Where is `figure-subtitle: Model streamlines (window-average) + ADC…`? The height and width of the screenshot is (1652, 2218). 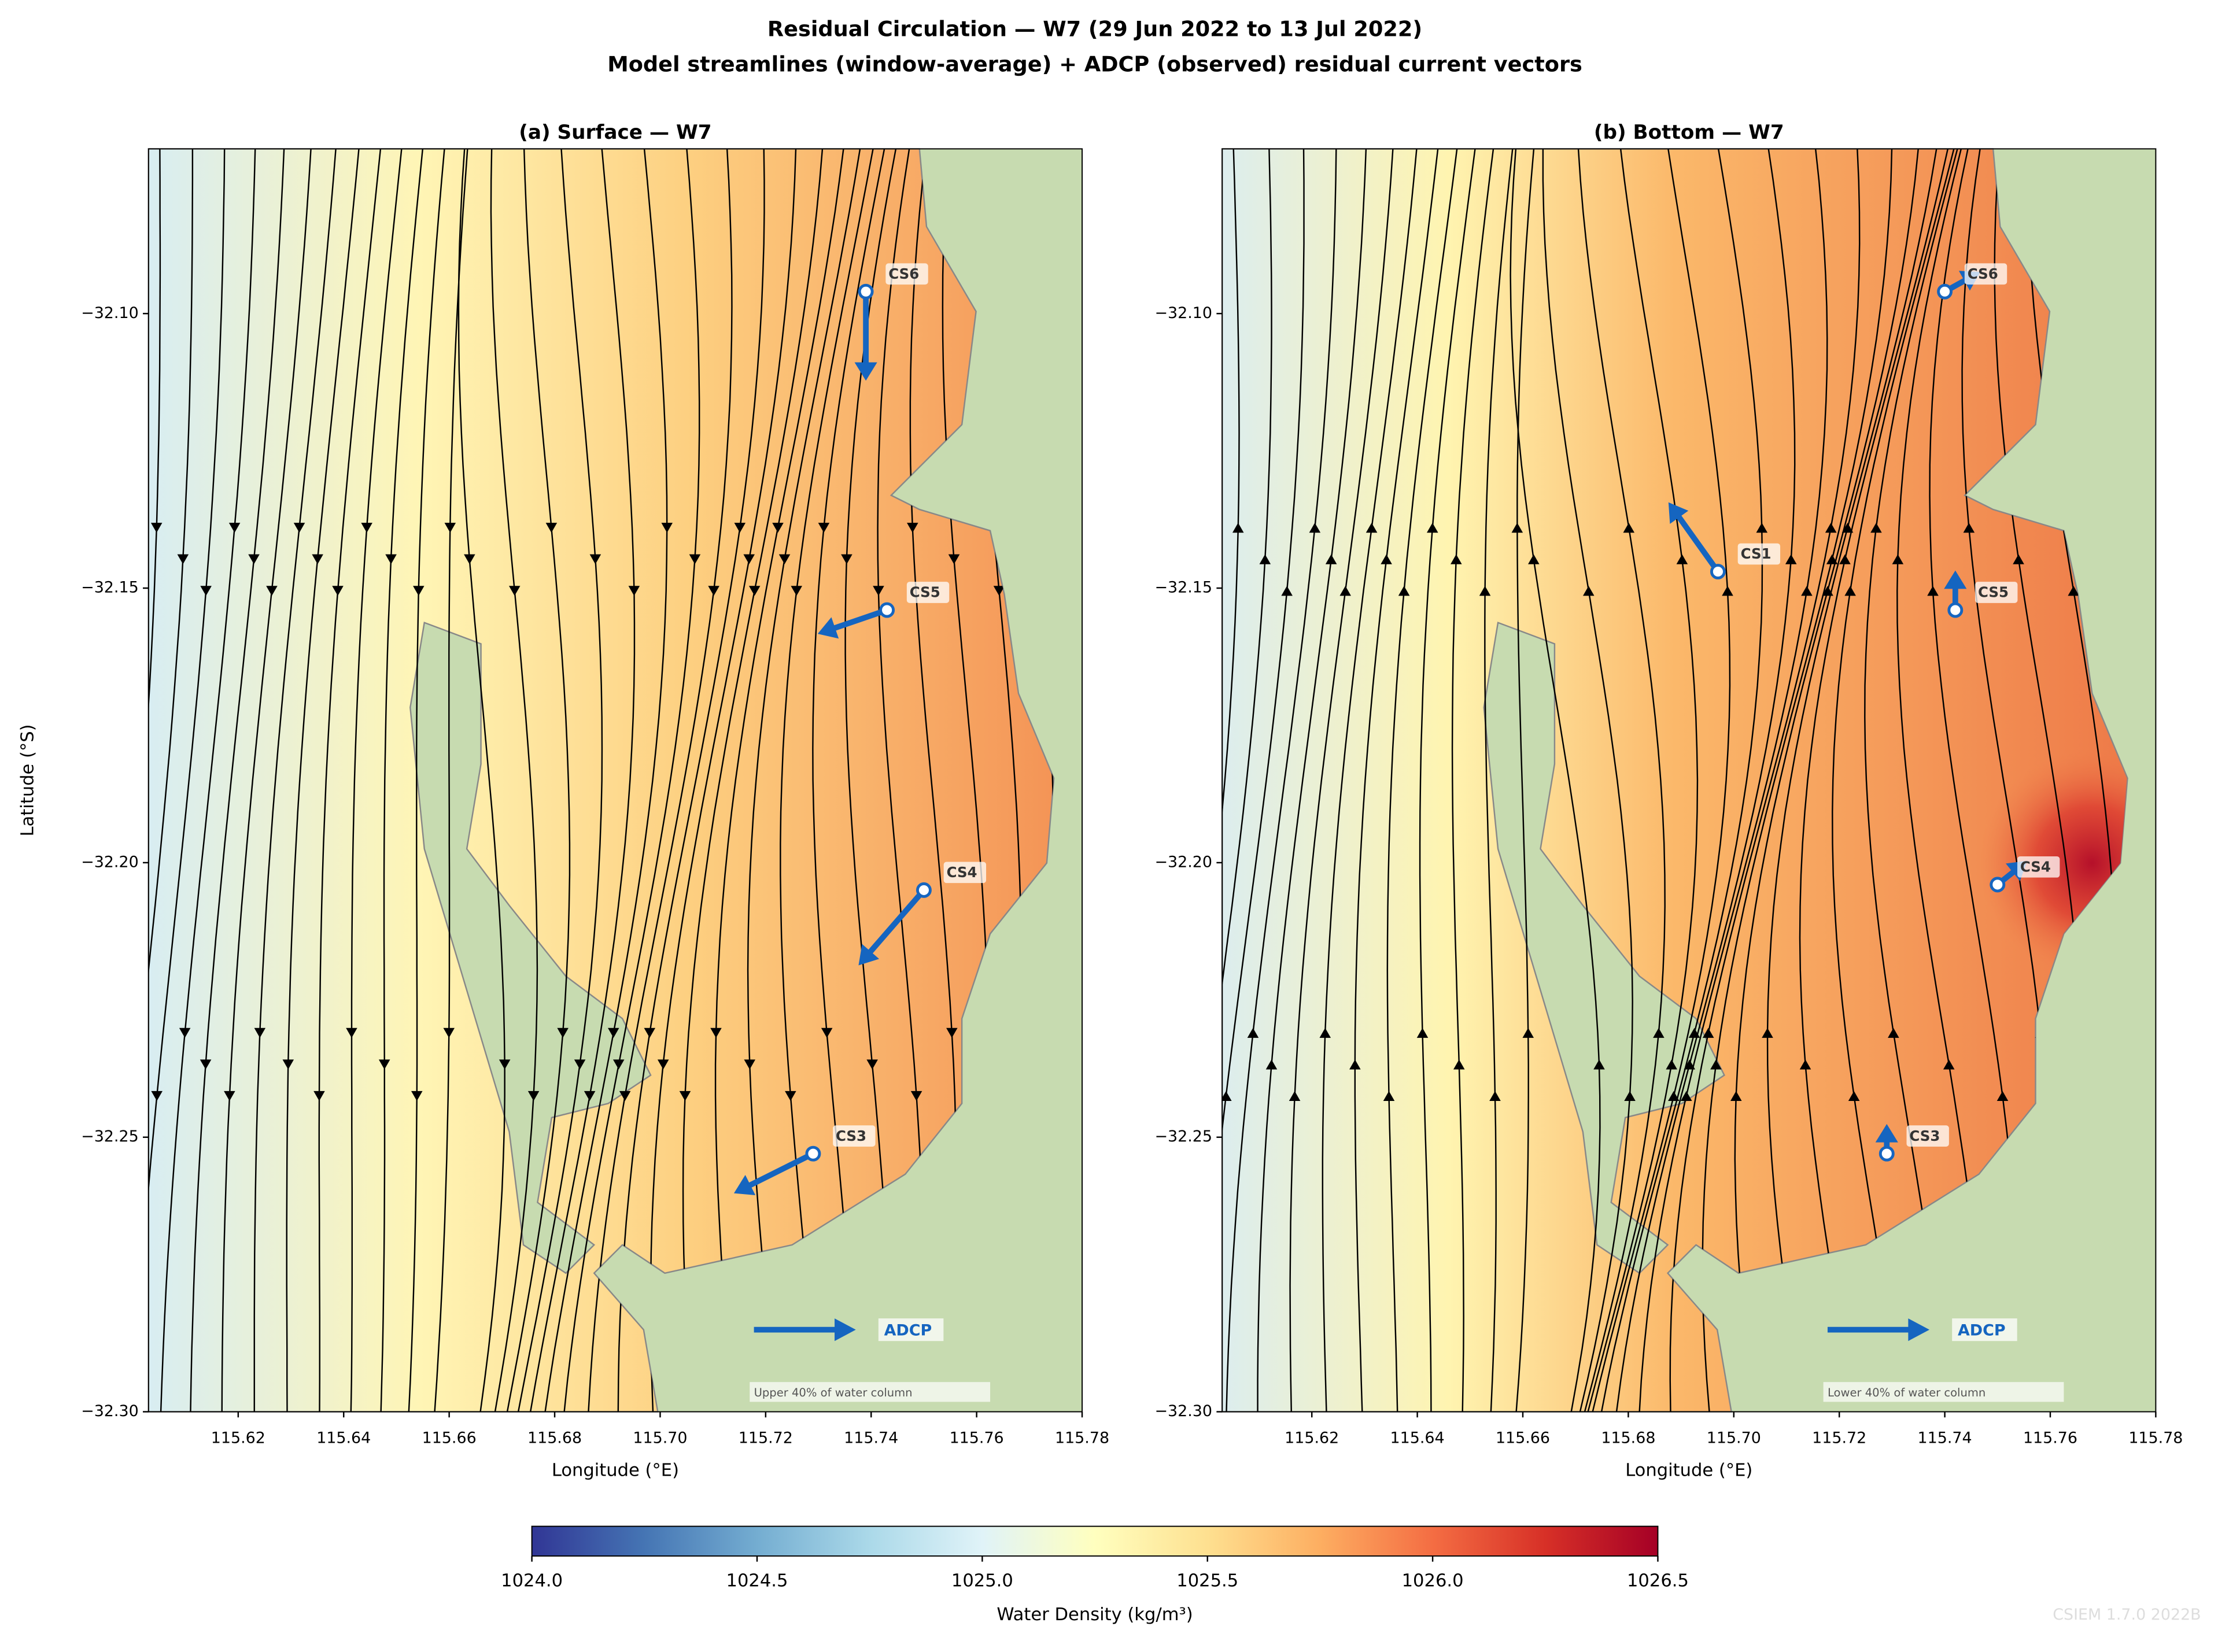 figure-subtitle: Model streamlines (window-average) + ADC… is located at coordinates (1094, 64).